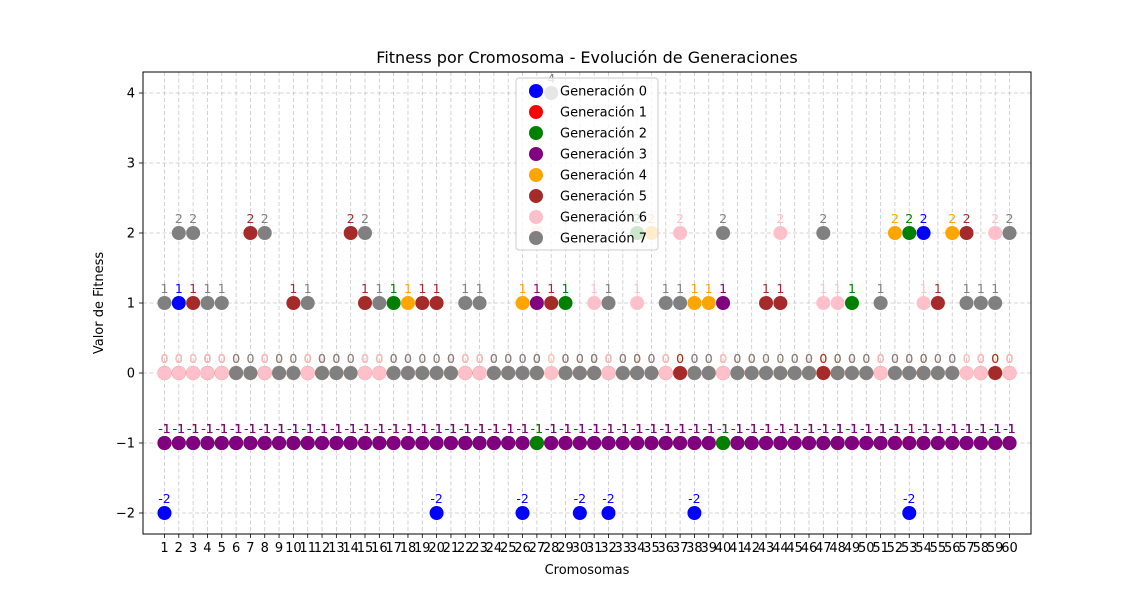  What do you see at coordinates (479, 548) in the screenshot?
I see `x-tick-label: 23` at bounding box center [479, 548].